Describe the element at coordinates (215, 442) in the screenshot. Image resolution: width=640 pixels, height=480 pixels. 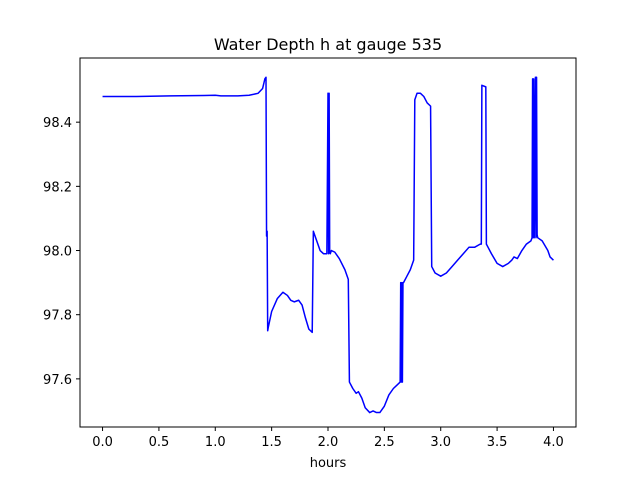
I see `x-tick-label: 1.0` at that location.